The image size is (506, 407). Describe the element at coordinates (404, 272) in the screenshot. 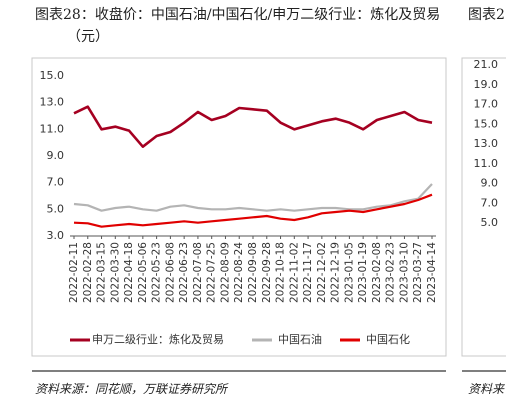

I see `x-tick-label: 2023-03-10` at that location.